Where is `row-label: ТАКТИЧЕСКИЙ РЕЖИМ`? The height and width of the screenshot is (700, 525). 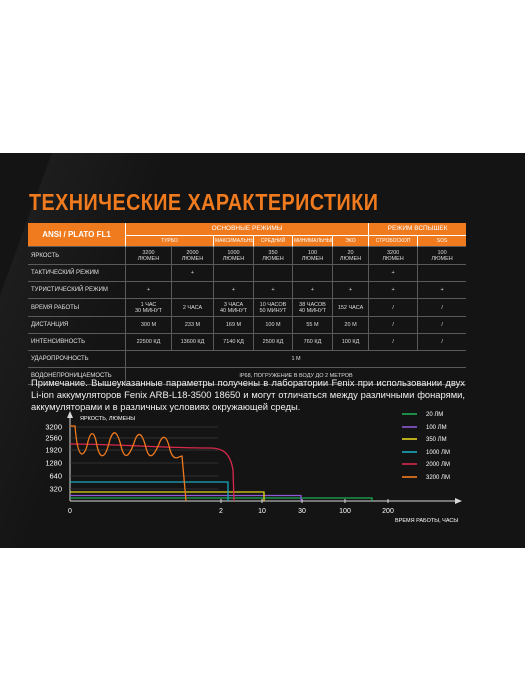
row-label: ТАКТИЧЕСКИЙ РЕЖИМ is located at coordinates (77, 273).